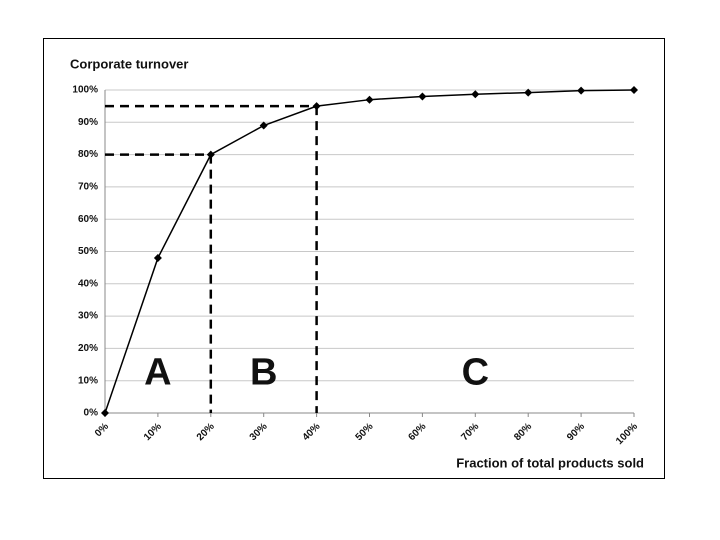 The image size is (720, 540). Describe the element at coordinates (475, 372) in the screenshot. I see `region-label: C` at that location.